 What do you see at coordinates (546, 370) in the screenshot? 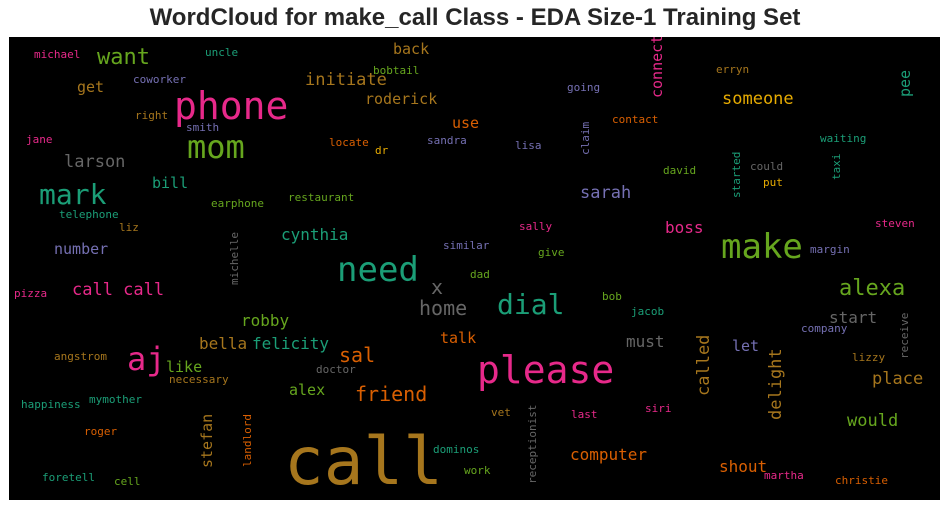
I see `word-please: please` at bounding box center [546, 370].